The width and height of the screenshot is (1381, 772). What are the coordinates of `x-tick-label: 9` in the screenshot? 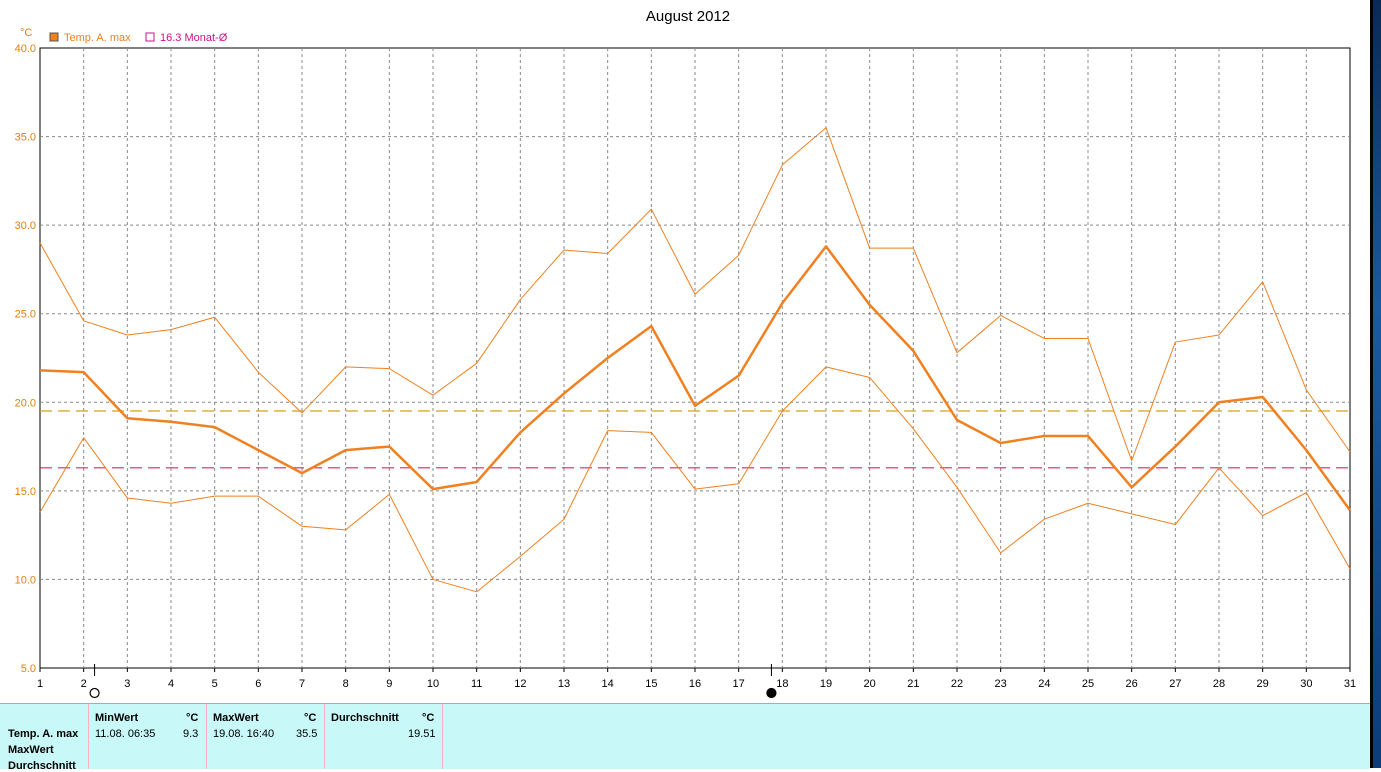 It's located at (389, 684).